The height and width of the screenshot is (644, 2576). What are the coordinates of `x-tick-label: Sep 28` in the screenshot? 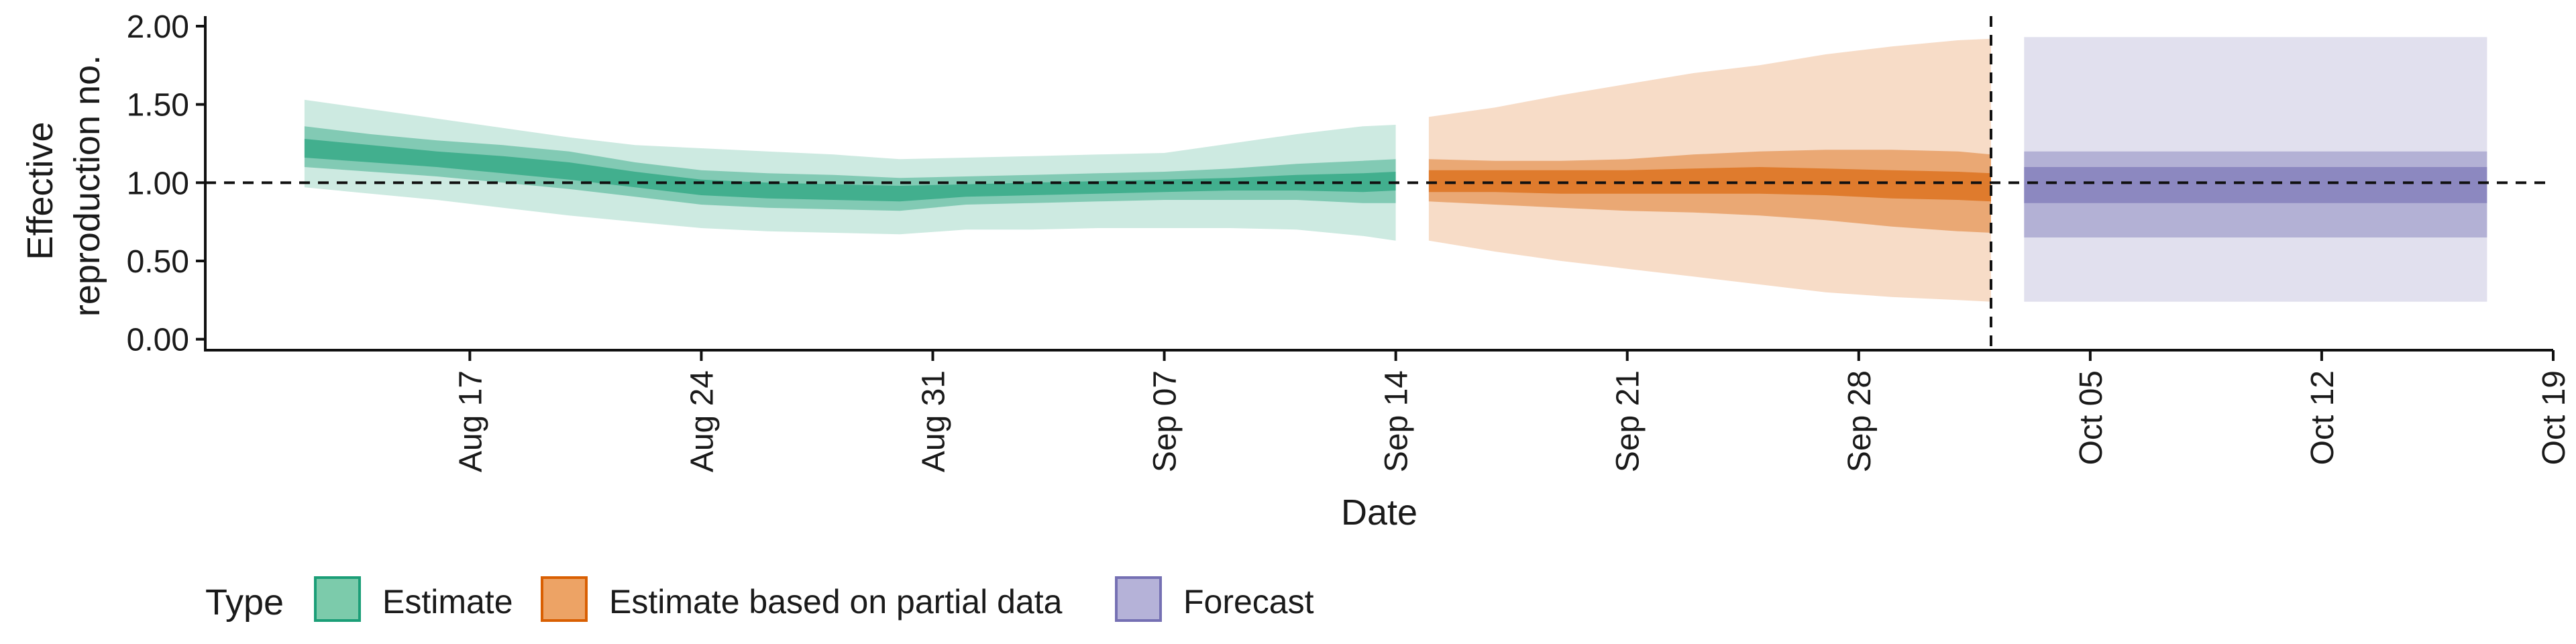 It's located at (1860, 421).